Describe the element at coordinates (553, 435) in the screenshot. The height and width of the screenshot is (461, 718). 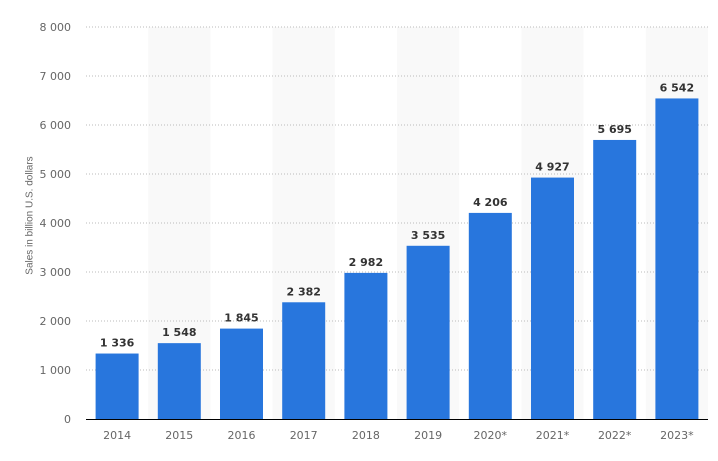
I see `x-tick-label: 2021*` at that location.